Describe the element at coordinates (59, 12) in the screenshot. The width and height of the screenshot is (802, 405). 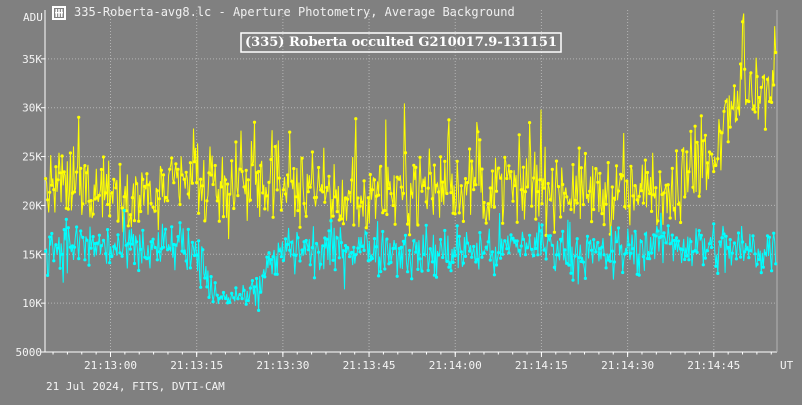
I see `lightcurve-app-icon` at that location.